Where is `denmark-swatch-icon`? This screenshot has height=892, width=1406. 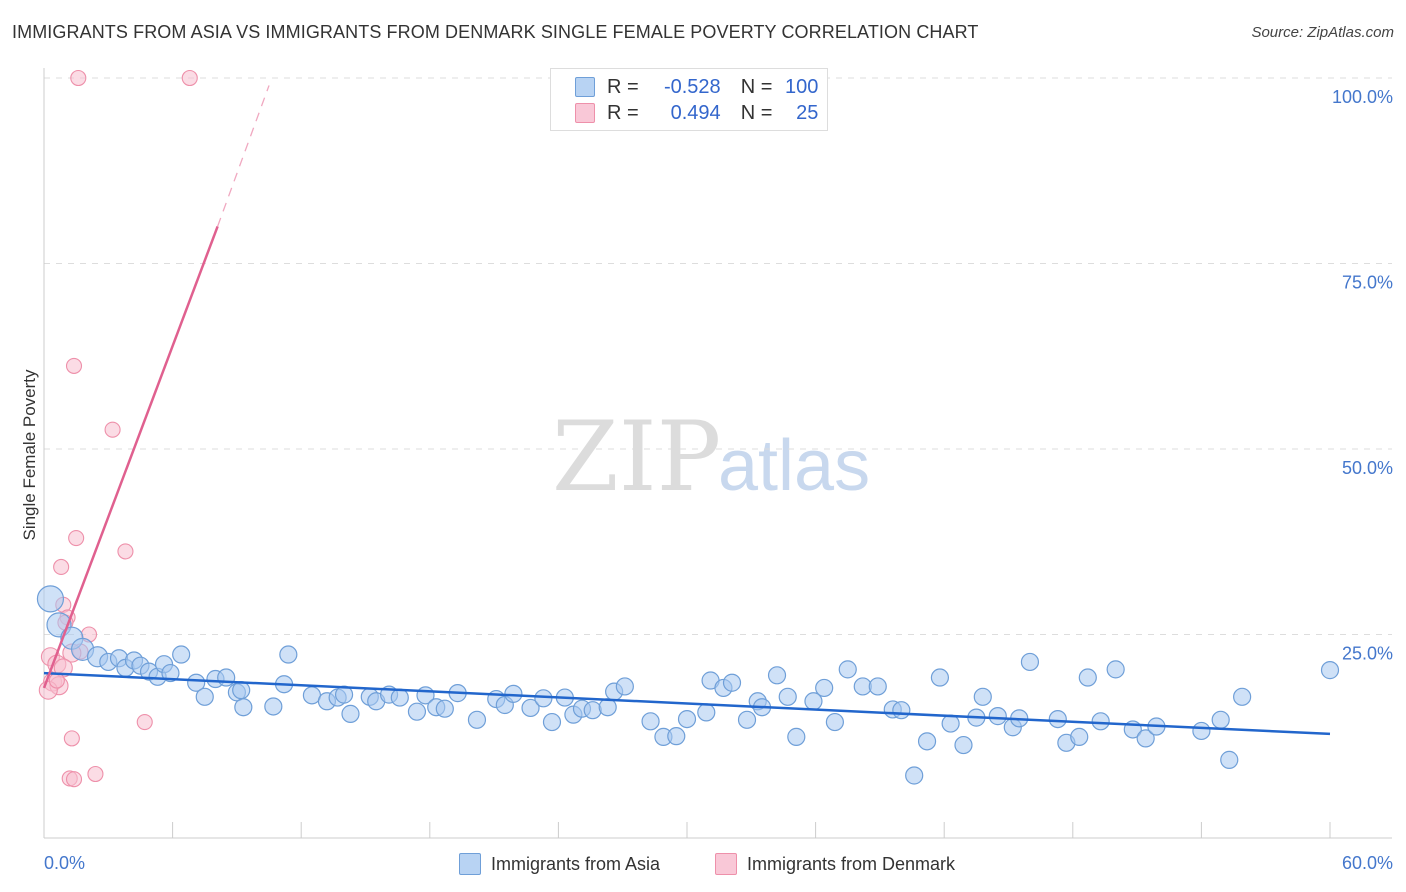 denmark-swatch-icon is located at coordinates (585, 113).